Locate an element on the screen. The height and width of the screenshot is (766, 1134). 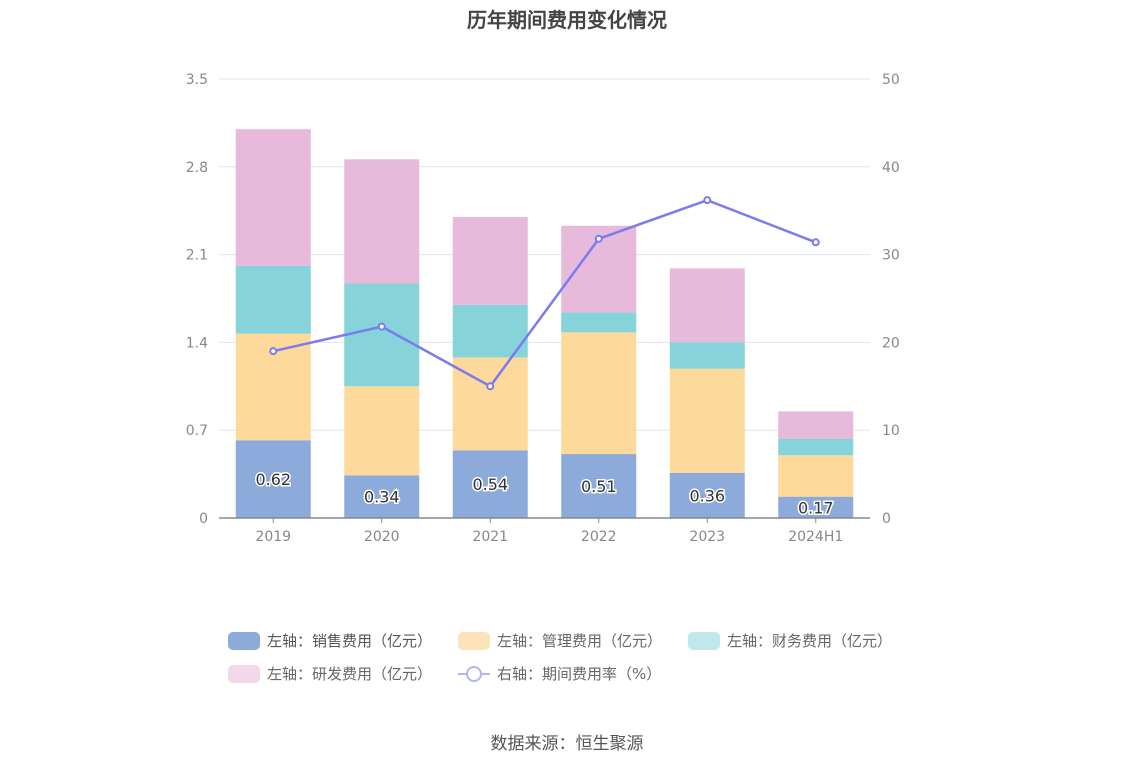
y-right-tick-label: 0 is located at coordinates (886, 519).